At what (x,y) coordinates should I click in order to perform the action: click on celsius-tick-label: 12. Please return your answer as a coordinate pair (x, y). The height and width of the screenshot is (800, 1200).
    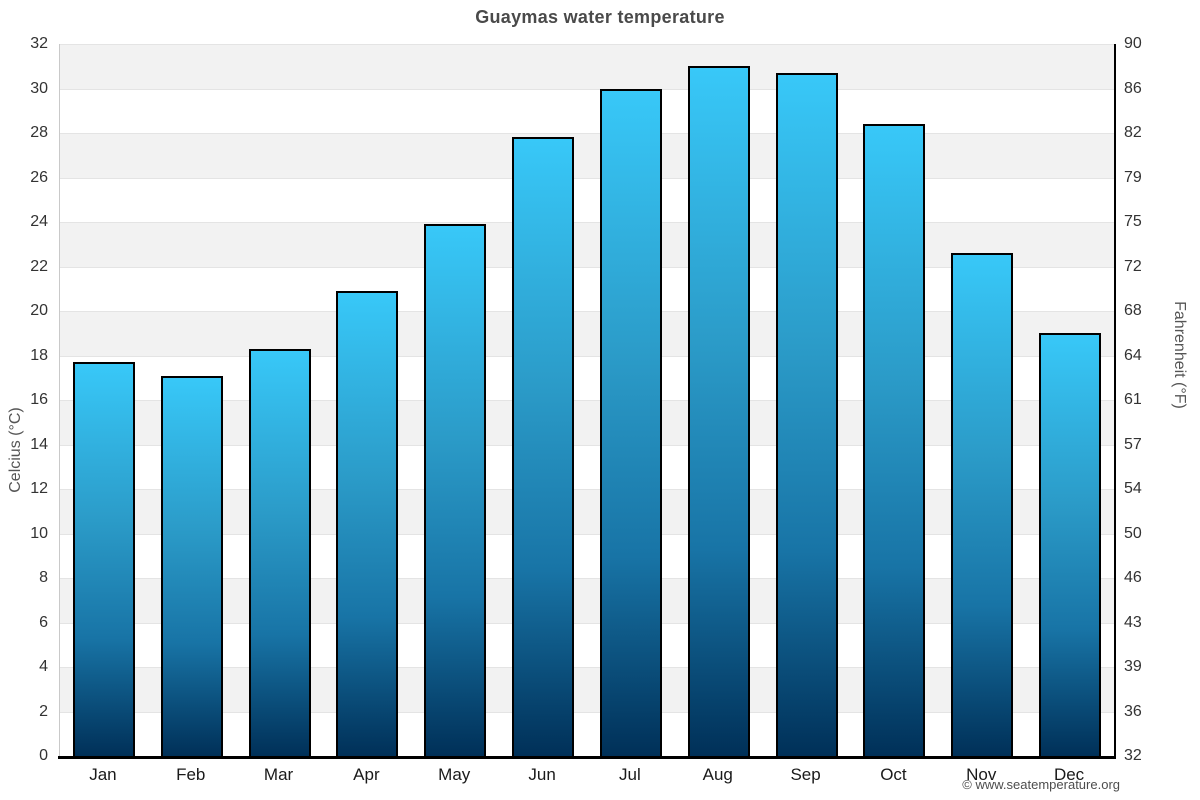
    Looking at the image, I should click on (39, 488).